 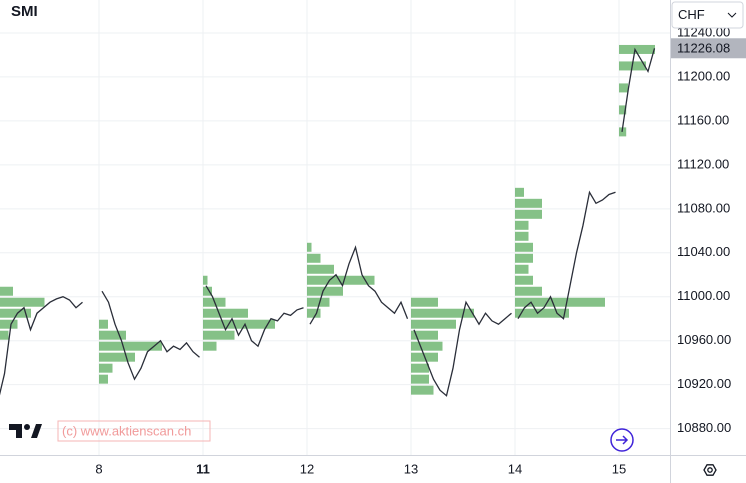 I want to click on y-tick-label: 11040.00, so click(x=703, y=251).